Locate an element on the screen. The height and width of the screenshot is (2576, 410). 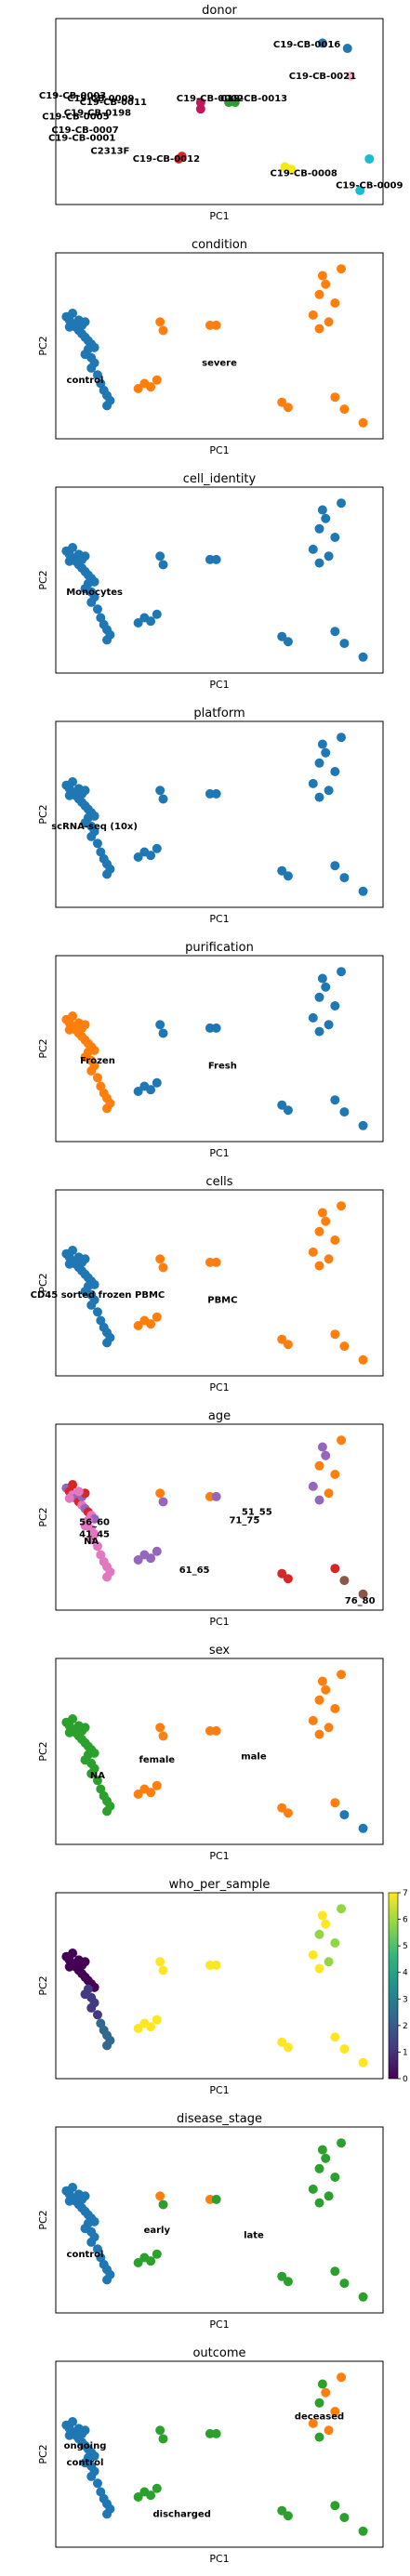
x-axis-label: PC1 is located at coordinates (219, 919).